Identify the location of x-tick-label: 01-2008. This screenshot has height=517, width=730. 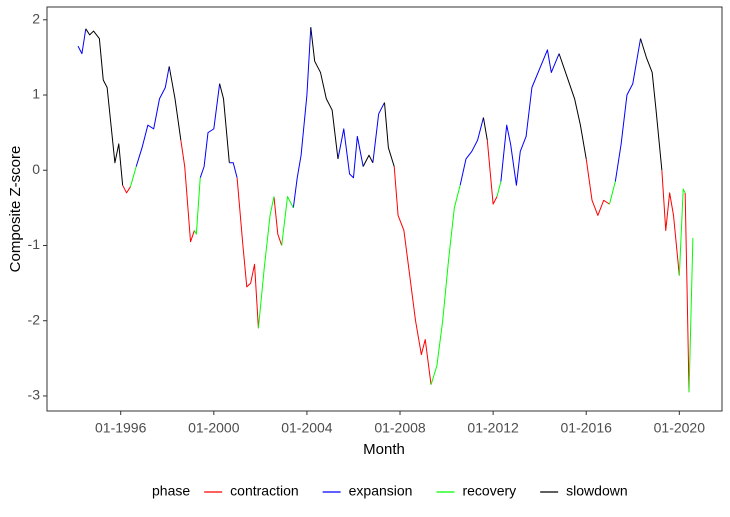
(400, 428).